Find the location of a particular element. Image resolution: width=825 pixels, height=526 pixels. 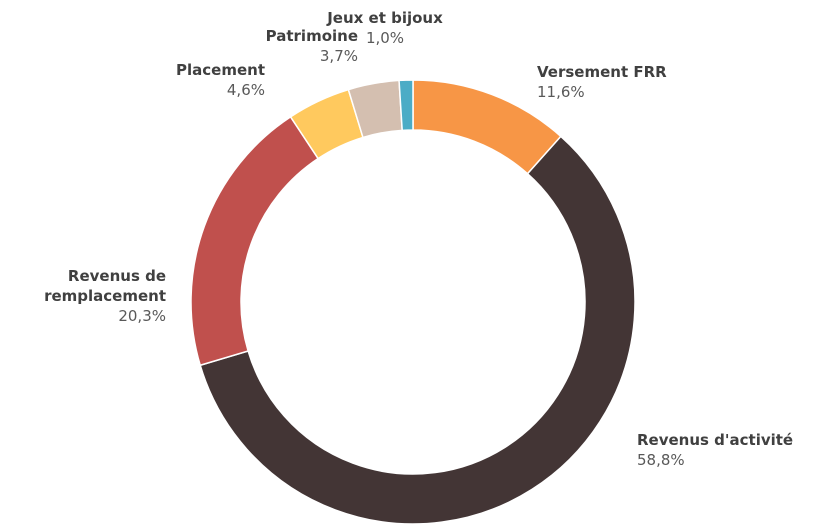

value-label: 58,8% is located at coordinates (661, 460).